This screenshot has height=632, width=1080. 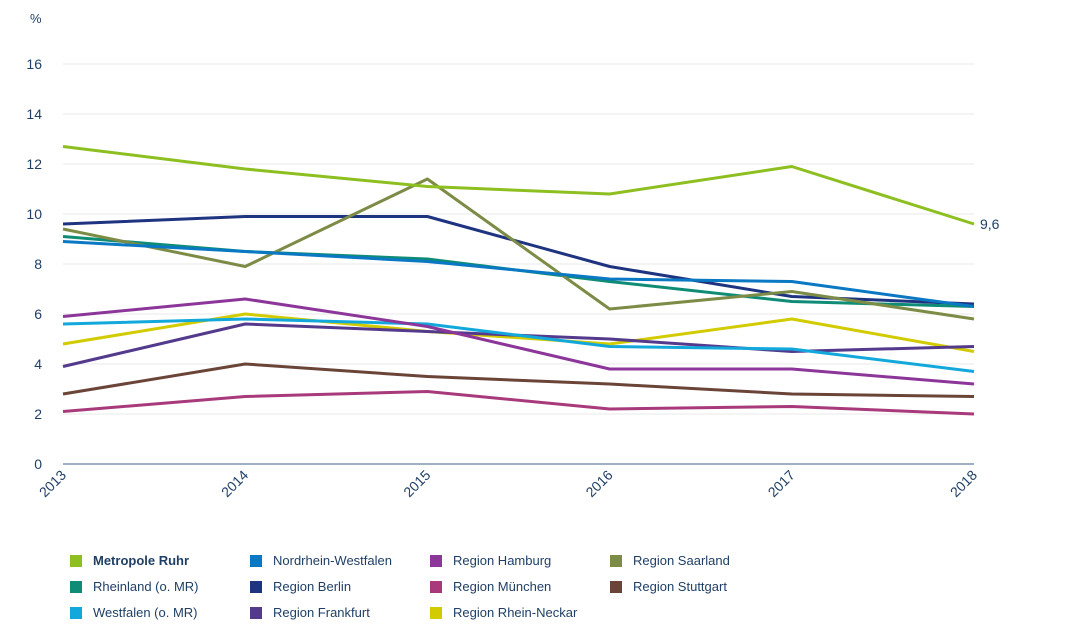 I want to click on legend-item: Region Hamburg, so click(x=520, y=560).